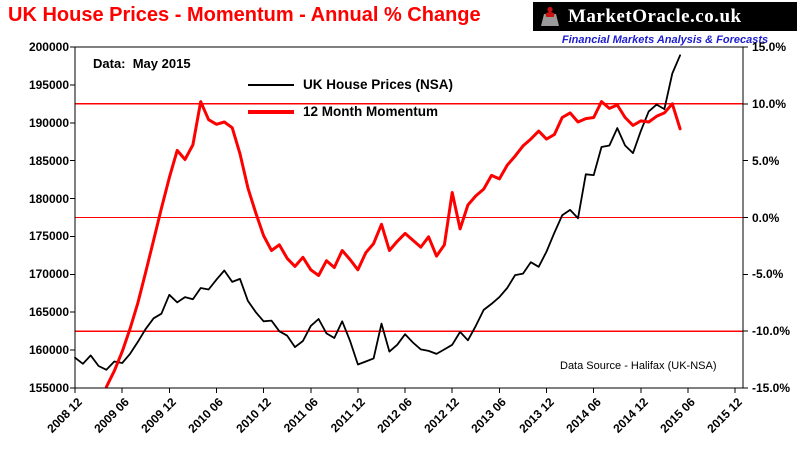  Describe the element at coordinates (48, 84) in the screenshot. I see `left-axis-tick-label: 195000` at that location.